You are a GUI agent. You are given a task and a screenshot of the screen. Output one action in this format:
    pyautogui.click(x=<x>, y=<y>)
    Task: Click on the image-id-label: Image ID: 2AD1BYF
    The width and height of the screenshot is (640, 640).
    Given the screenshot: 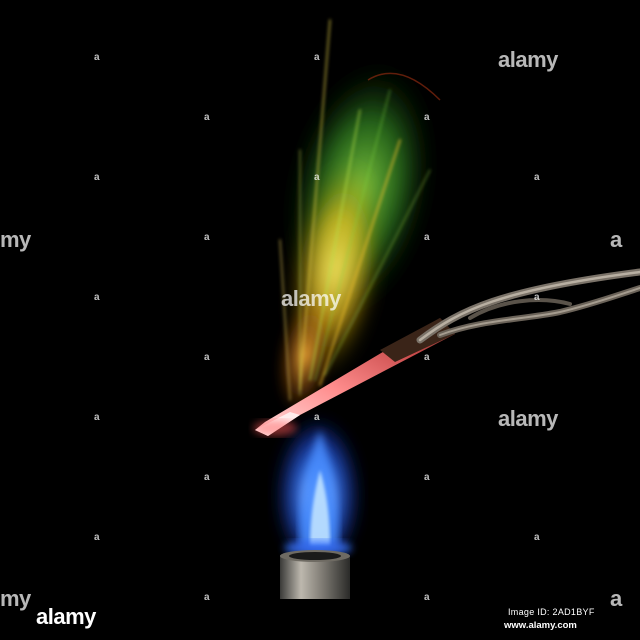 What is the action you would take?
    pyautogui.click(x=551, y=612)
    